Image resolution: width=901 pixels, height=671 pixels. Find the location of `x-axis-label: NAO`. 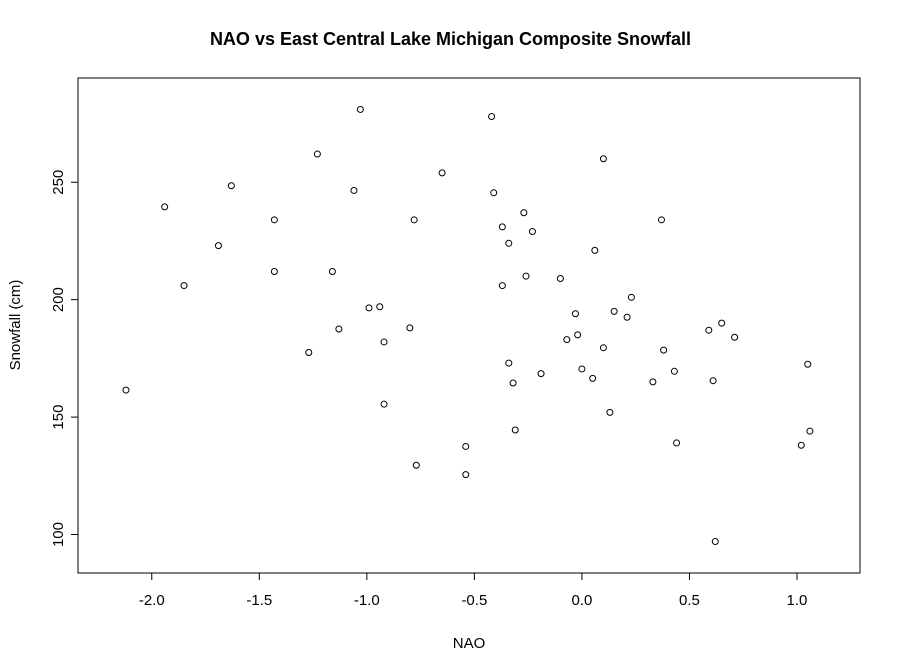

x-axis-label: NAO is located at coordinates (469, 643).